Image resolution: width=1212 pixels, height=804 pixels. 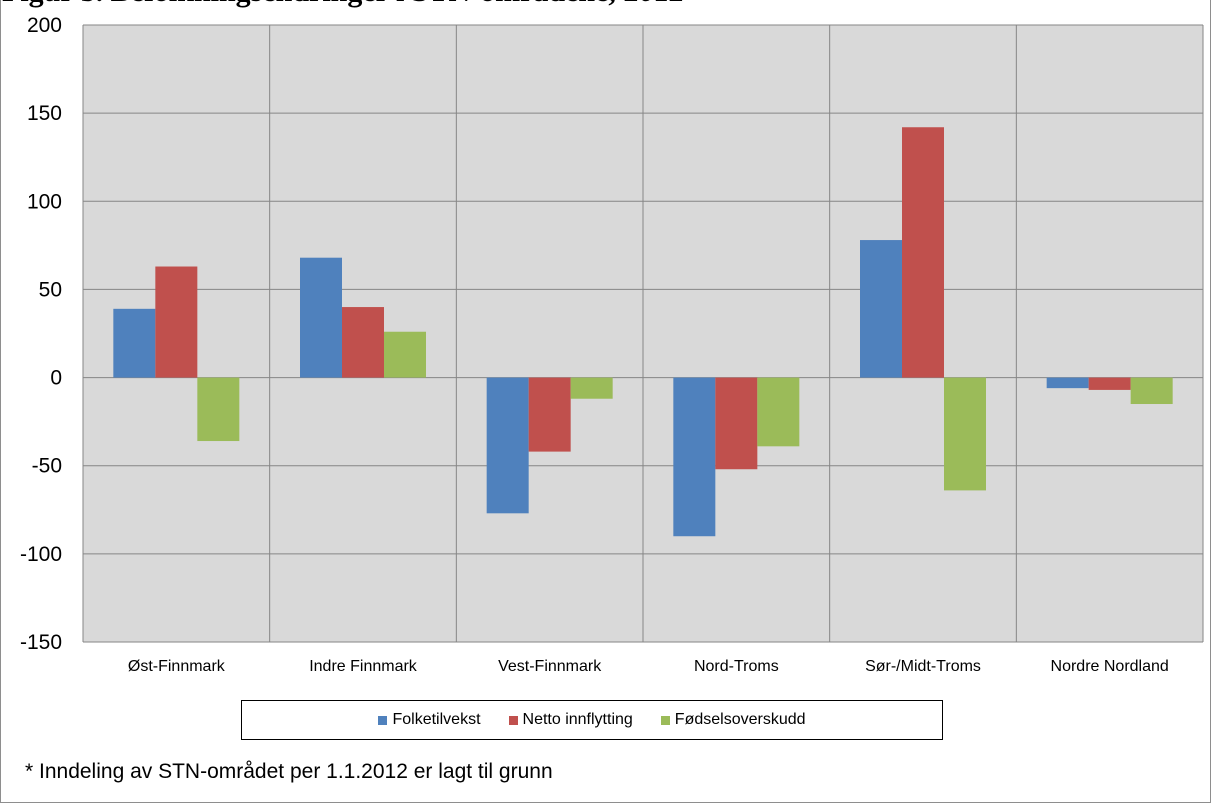 I want to click on legend-label-folketilvekst: Folketilvekst, so click(x=436, y=719).